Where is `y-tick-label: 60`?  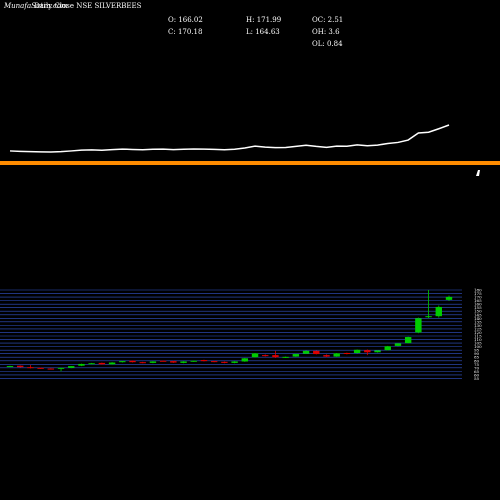 y-tick-label: 60 is located at coordinates (477, 374).